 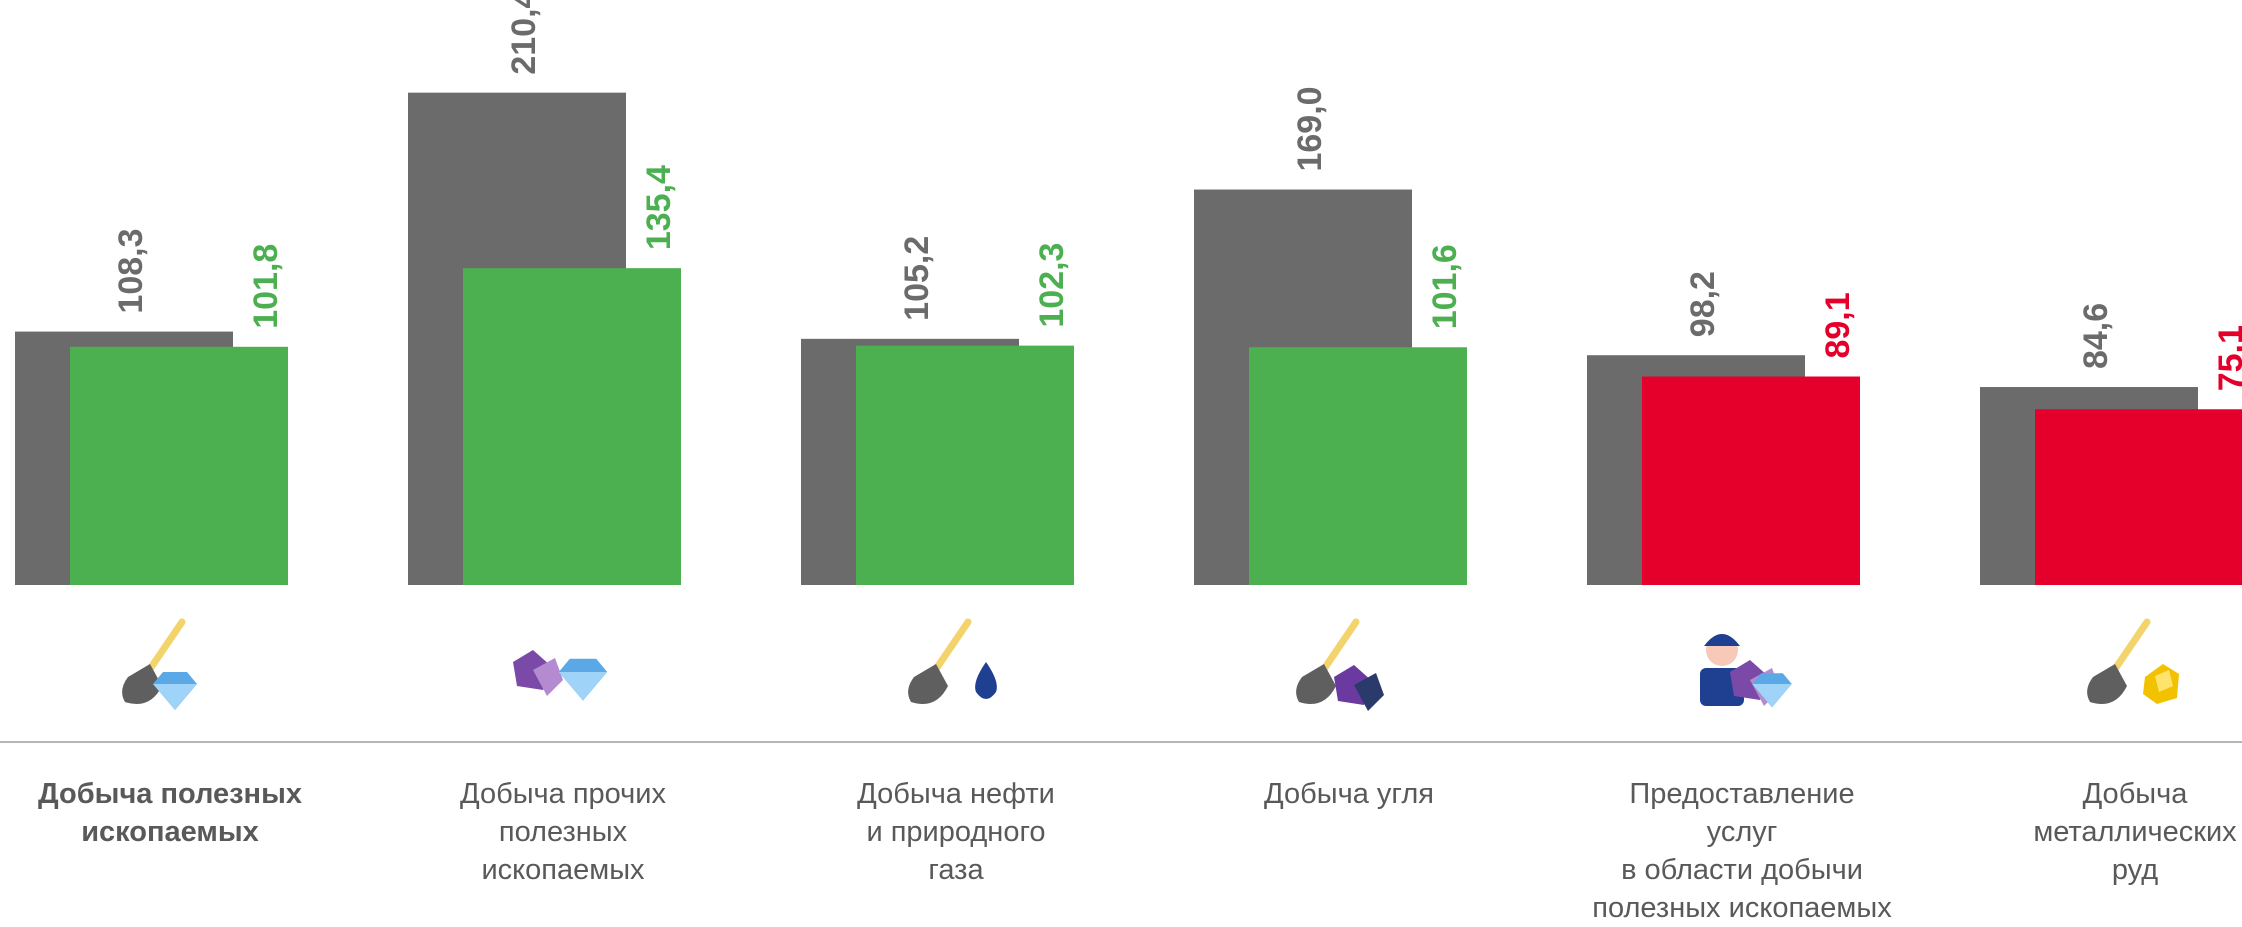 What do you see at coordinates (1742, 813) in the screenshot?
I see `category-label-line: Предоставление услуг` at bounding box center [1742, 813].